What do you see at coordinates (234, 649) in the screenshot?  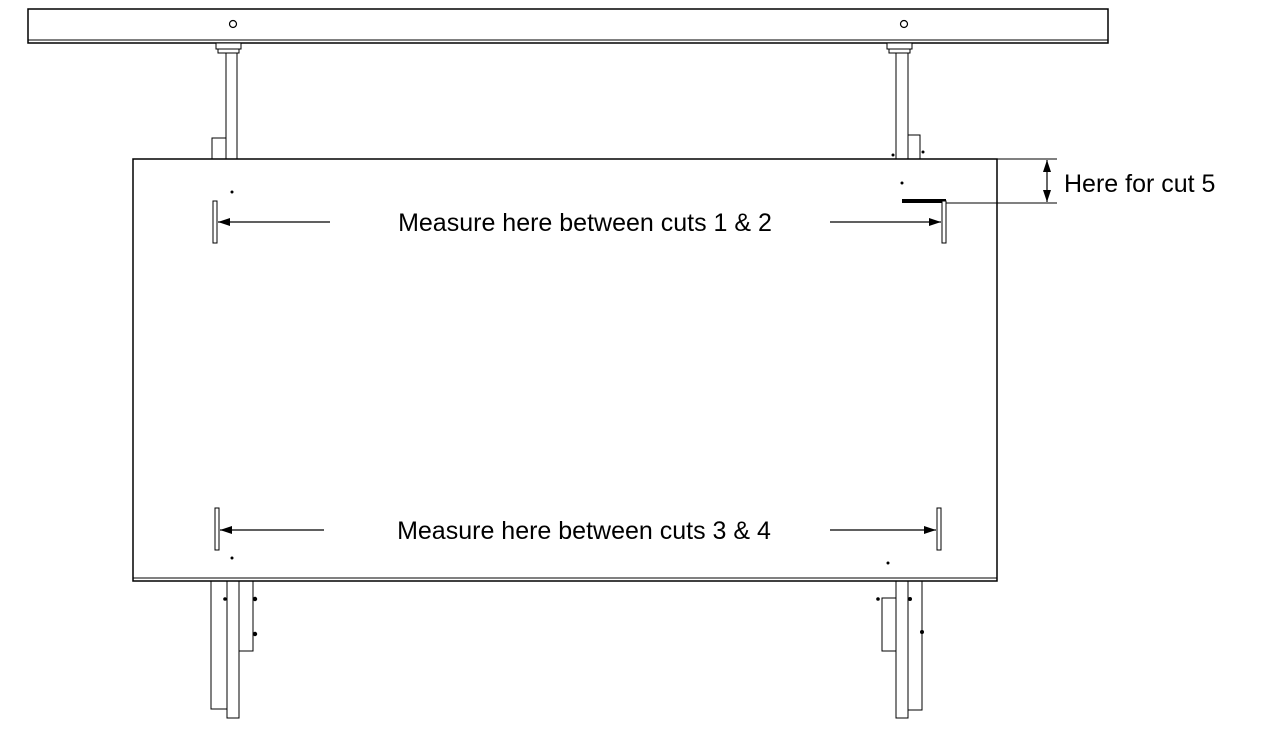 I see `left-lower-post` at bounding box center [234, 649].